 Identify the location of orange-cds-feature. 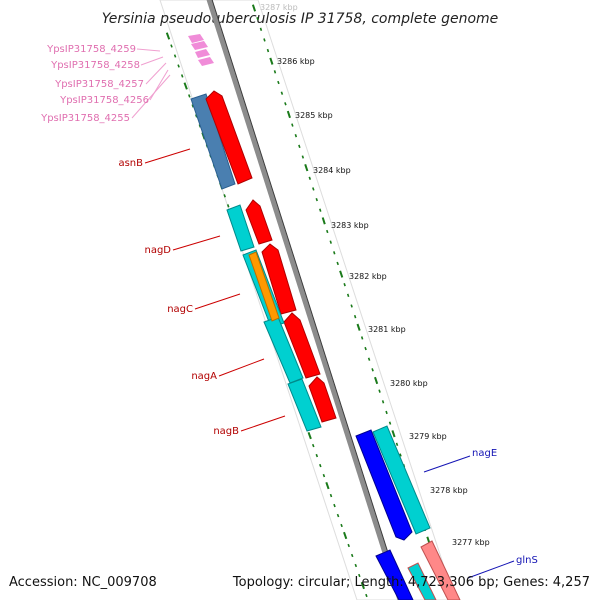
(264, 286).